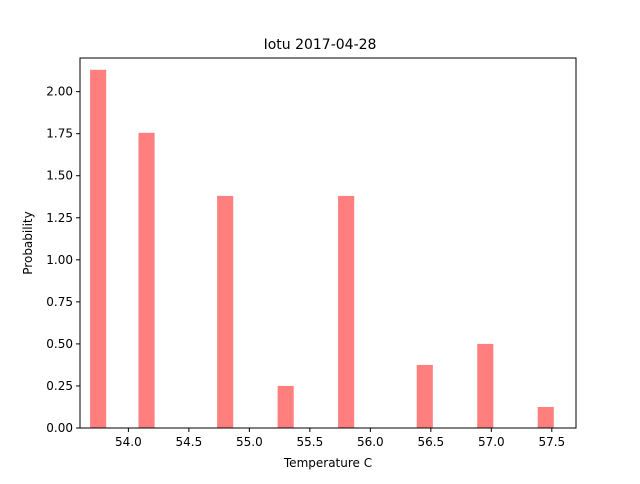  Describe the element at coordinates (491, 442) in the screenshot. I see `x-tick-label: 57.0` at that location.